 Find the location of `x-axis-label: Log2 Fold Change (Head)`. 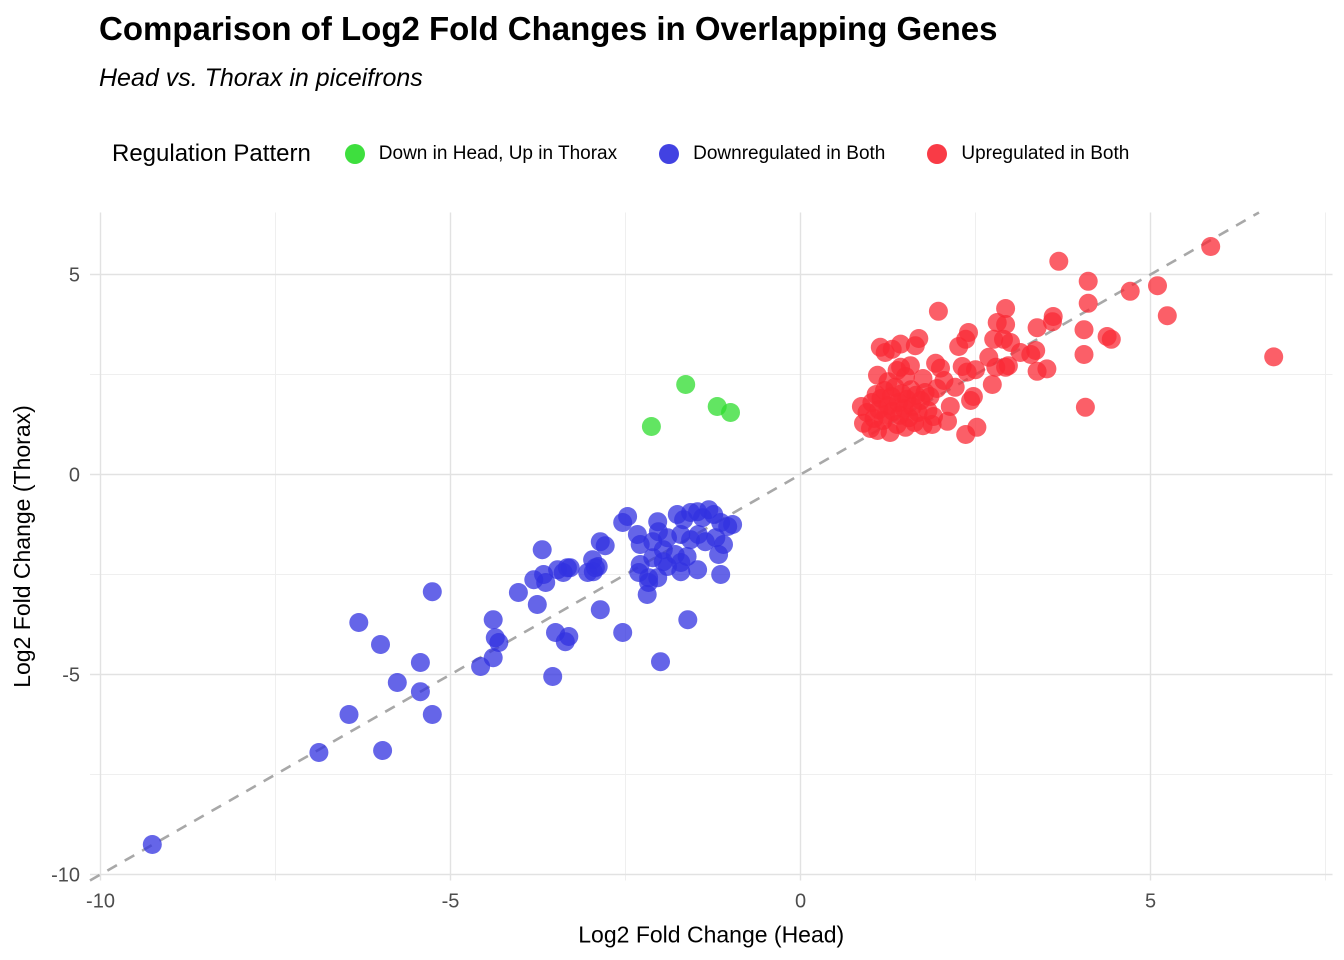

x-axis-label: Log2 Fold Change (Head) is located at coordinates (711, 935).